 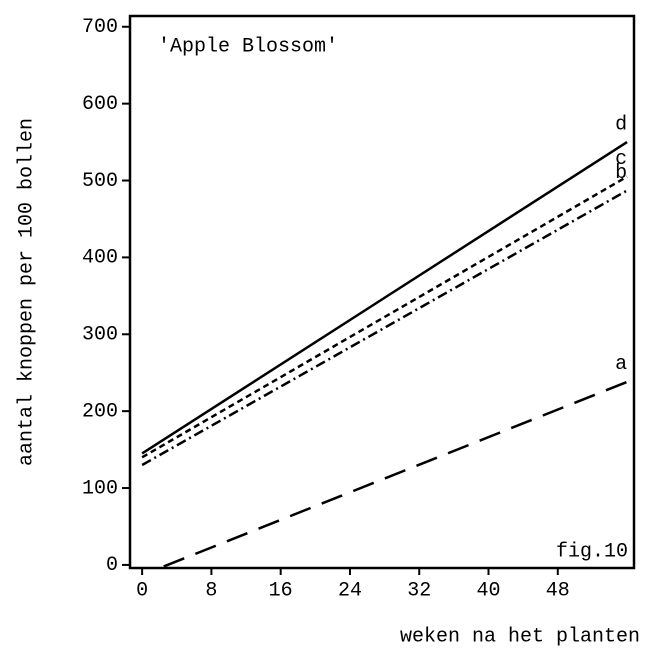 What do you see at coordinates (211, 590) in the screenshot?
I see `x-tick-label: 8` at bounding box center [211, 590].